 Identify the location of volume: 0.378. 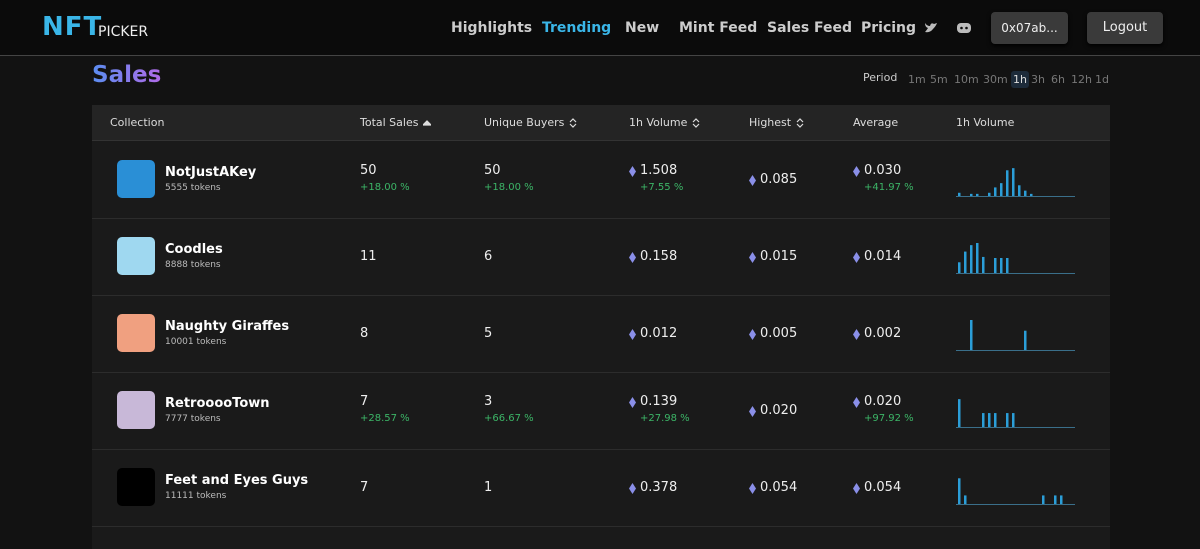
(659, 487).